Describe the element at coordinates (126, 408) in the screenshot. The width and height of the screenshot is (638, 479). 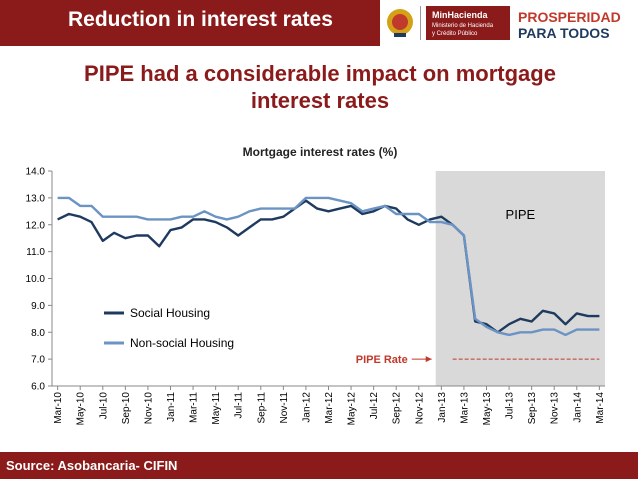
I see `x-tick-label: Sep-10` at that location.